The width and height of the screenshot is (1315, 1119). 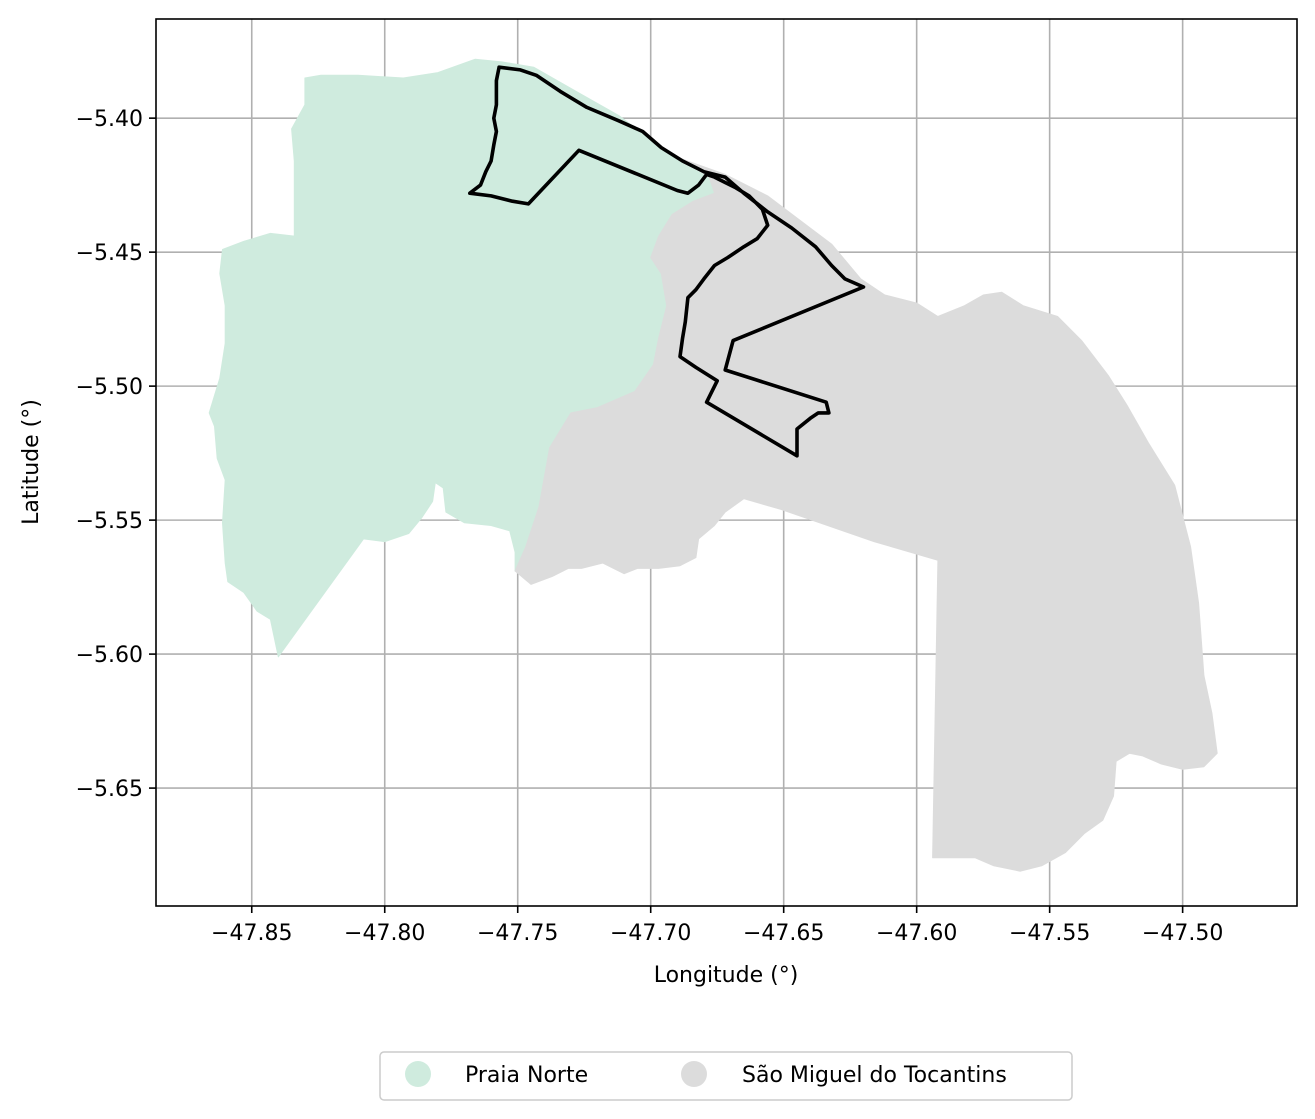 What do you see at coordinates (109, 119) in the screenshot?
I see `y-tick-label: −5.40` at bounding box center [109, 119].